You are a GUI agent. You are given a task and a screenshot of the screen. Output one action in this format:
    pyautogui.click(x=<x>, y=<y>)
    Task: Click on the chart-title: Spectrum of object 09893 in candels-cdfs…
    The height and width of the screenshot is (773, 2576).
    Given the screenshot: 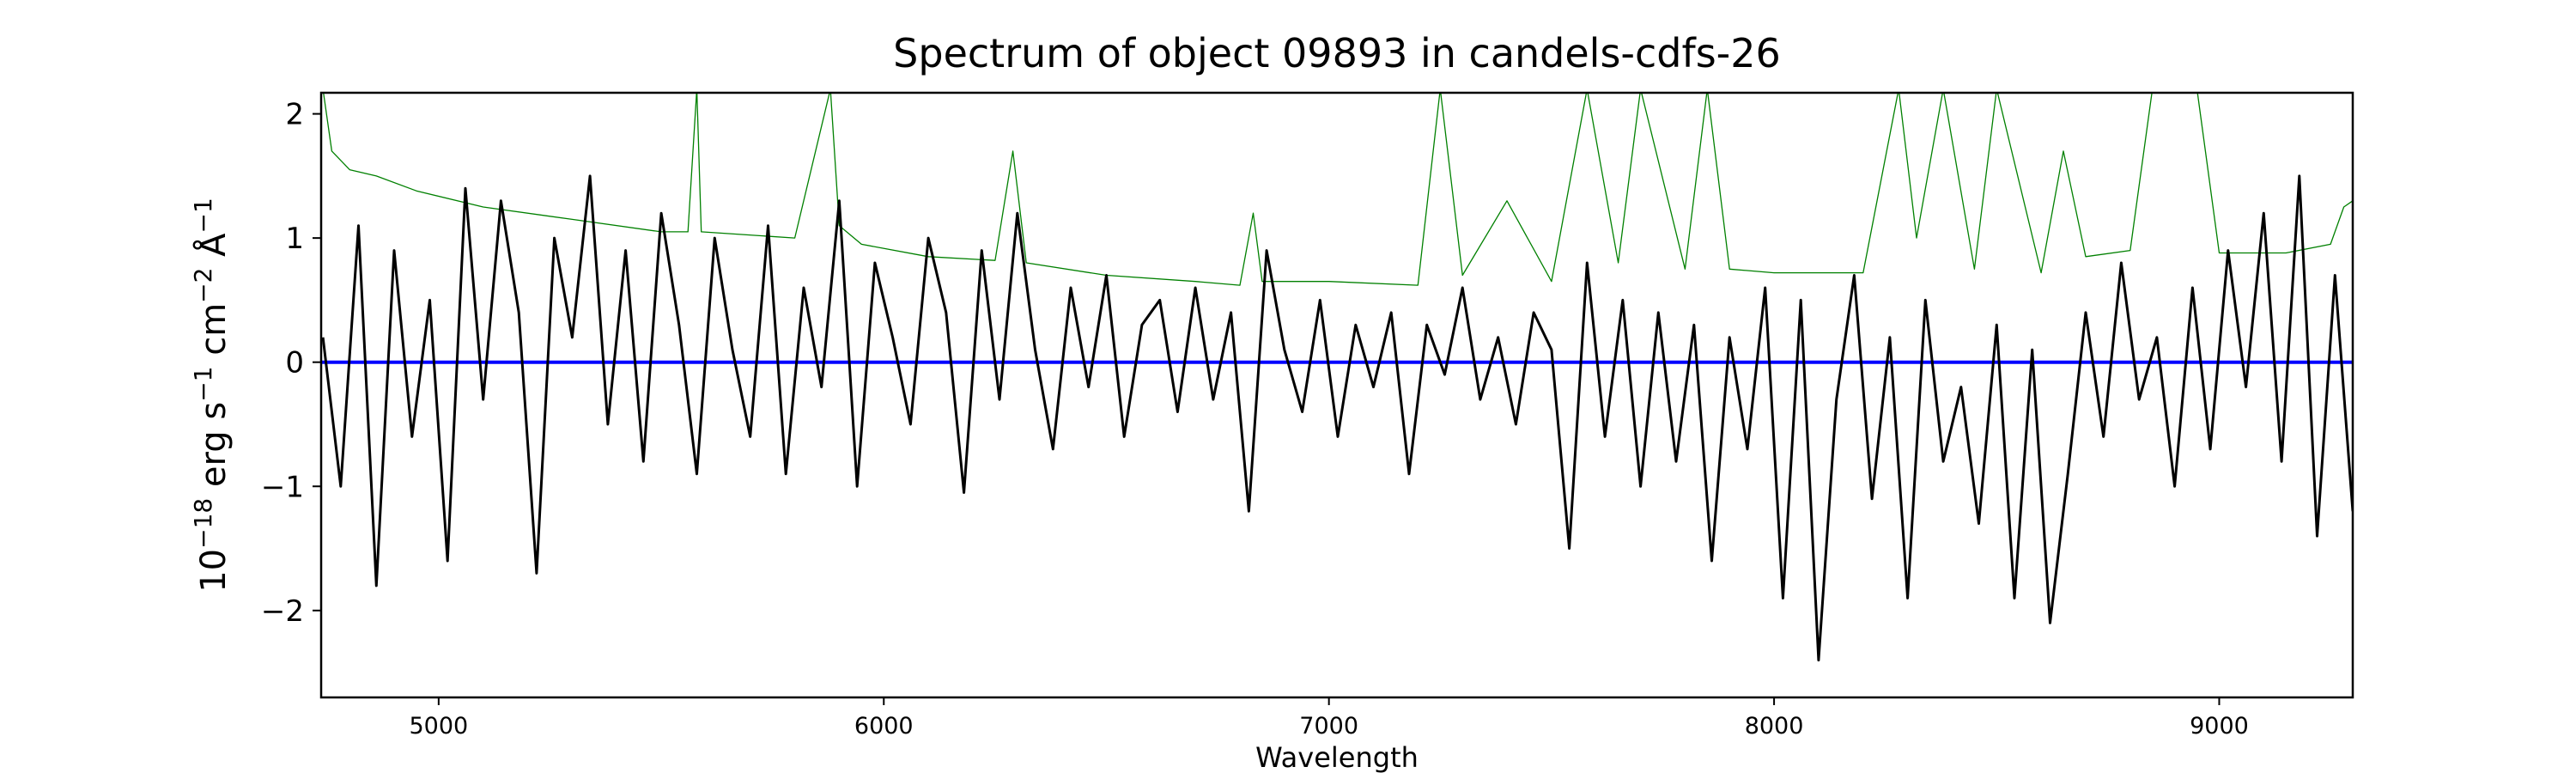 What is the action you would take?
    pyautogui.click(x=1337, y=53)
    